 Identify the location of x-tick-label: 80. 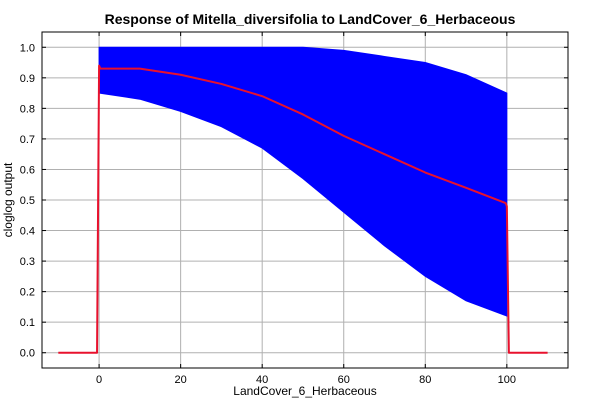
(425, 380).